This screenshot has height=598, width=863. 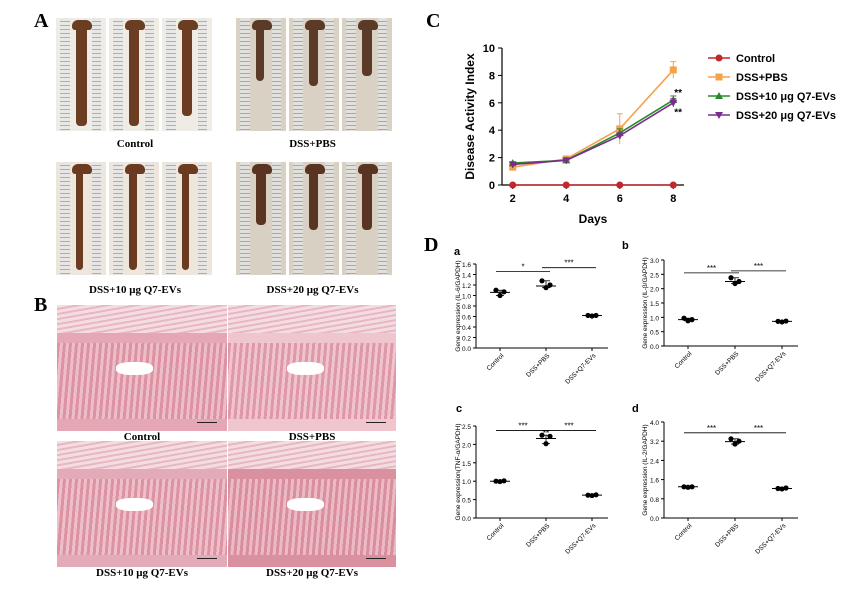 What do you see at coordinates (786, 97) in the screenshot?
I see `legend-label: DSS+10 μg Q7-EVs` at bounding box center [786, 97].